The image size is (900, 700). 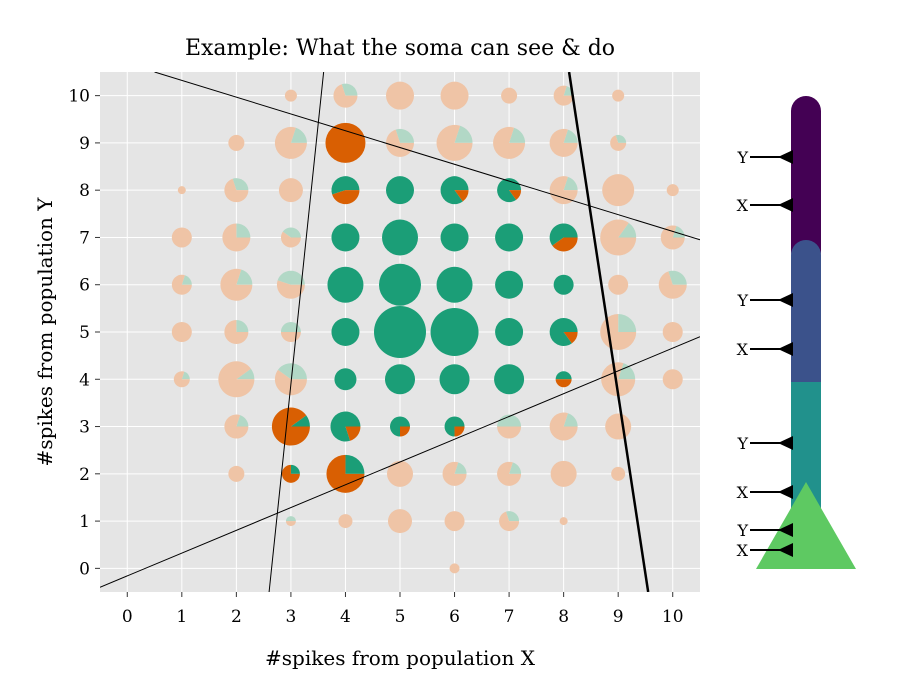 What do you see at coordinates (345, 617) in the screenshot?
I see `x-tick-label: 4` at bounding box center [345, 617].